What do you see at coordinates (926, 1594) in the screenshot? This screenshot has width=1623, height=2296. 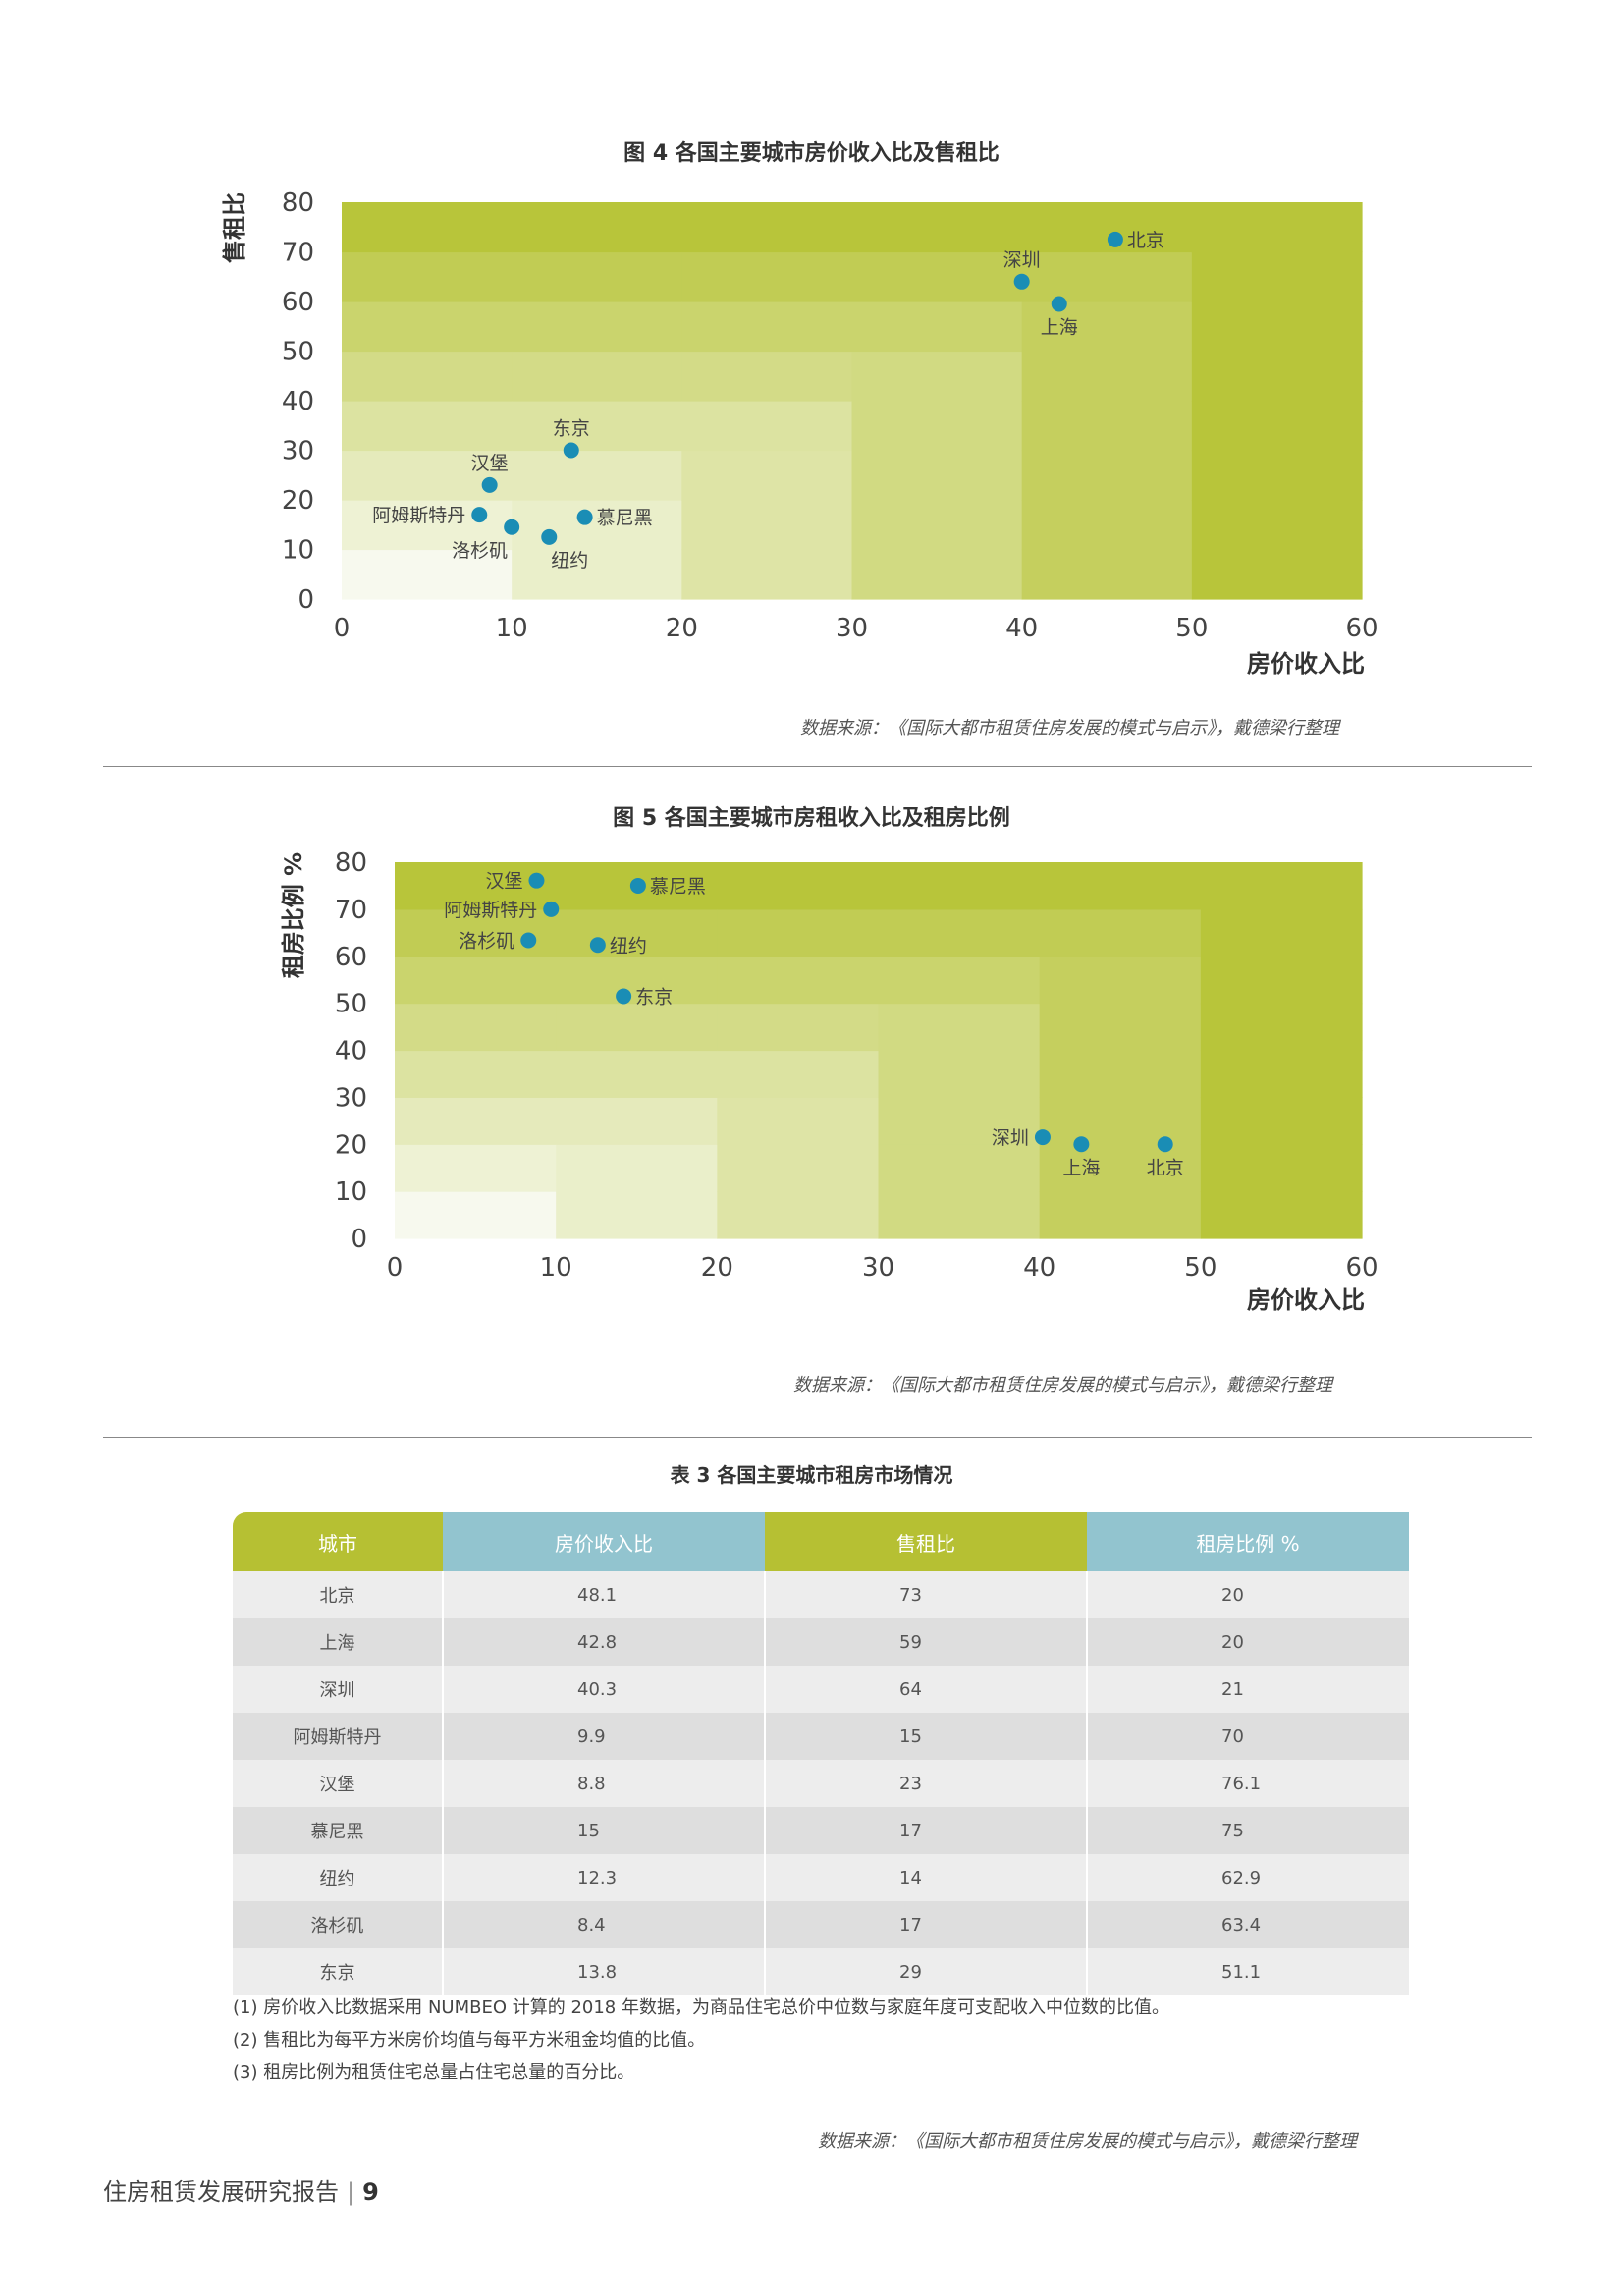 I see `cell-price-rent: 73` at bounding box center [926, 1594].